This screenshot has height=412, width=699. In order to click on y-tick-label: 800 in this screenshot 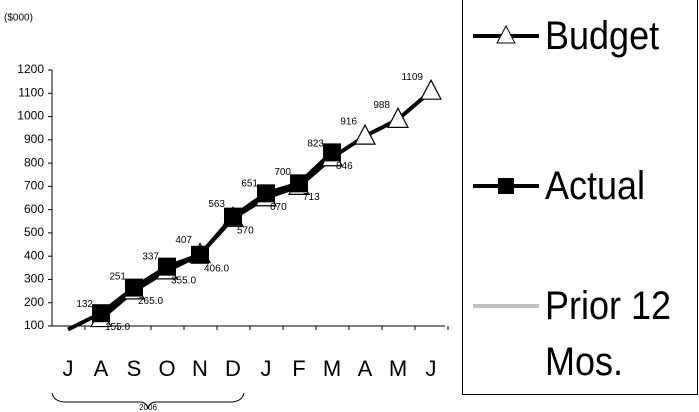, I will do `click(34, 162)`.